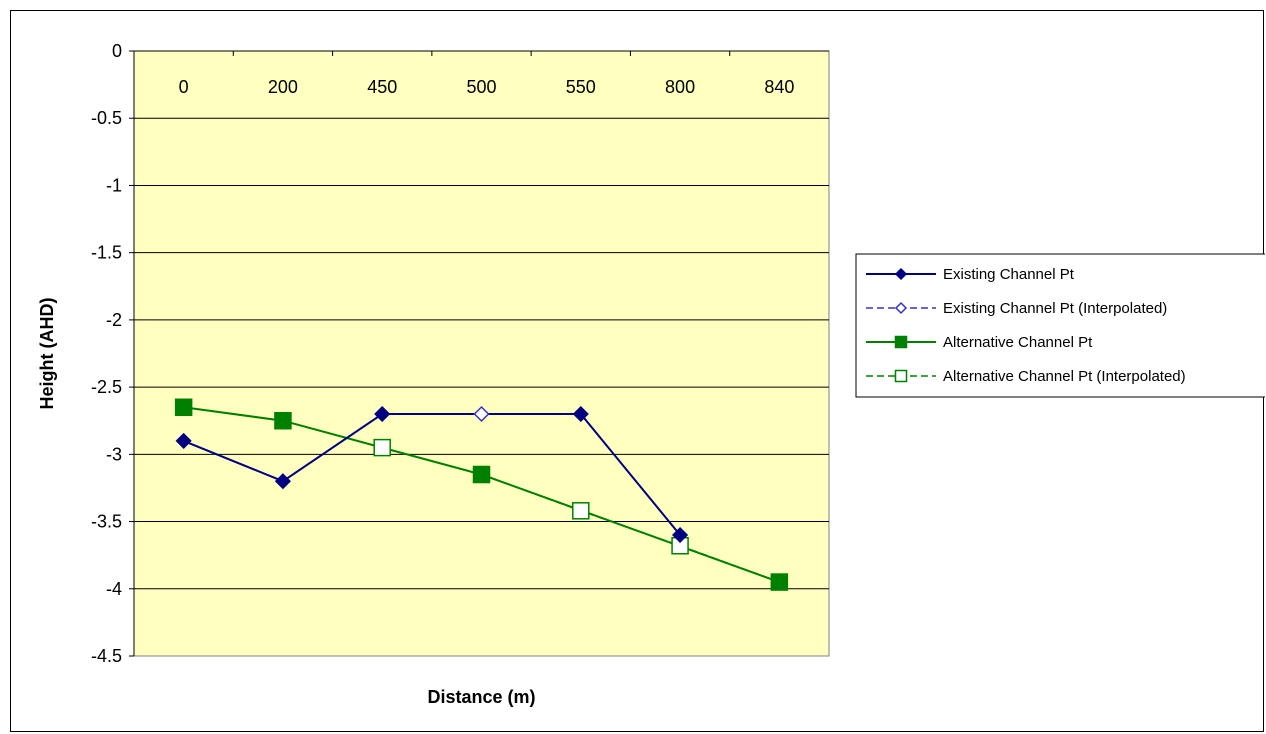 Image resolution: width=1266 pixels, height=734 pixels. I want to click on y-tick-label: -3.5, so click(106, 522).